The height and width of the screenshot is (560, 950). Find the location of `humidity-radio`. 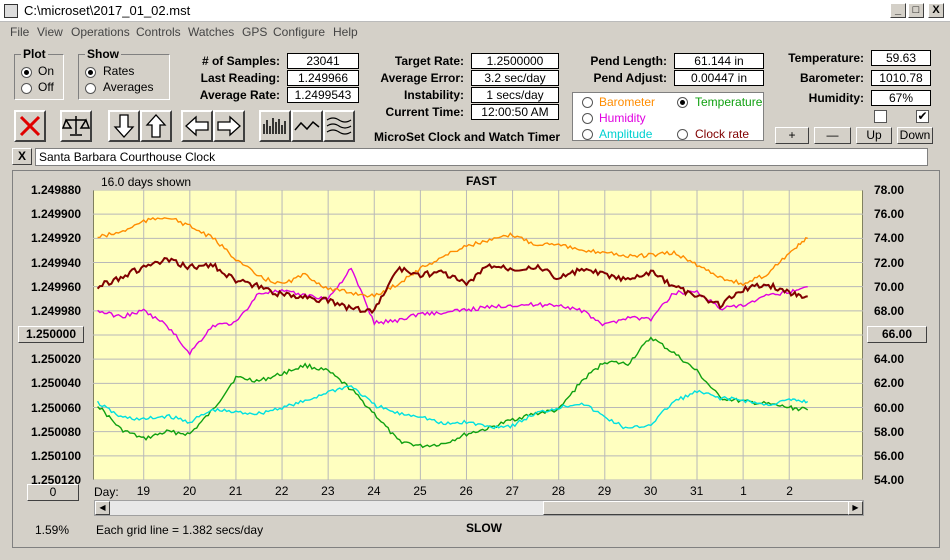

humidity-radio is located at coordinates (587, 118).